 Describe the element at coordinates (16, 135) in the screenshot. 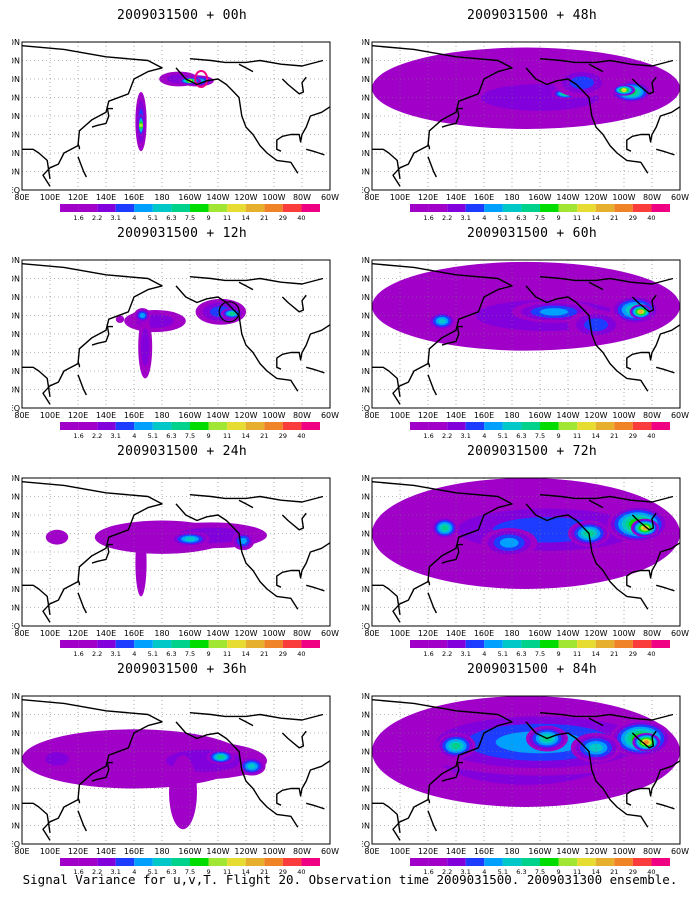

I see `lat-tick-label: 30N` at that location.